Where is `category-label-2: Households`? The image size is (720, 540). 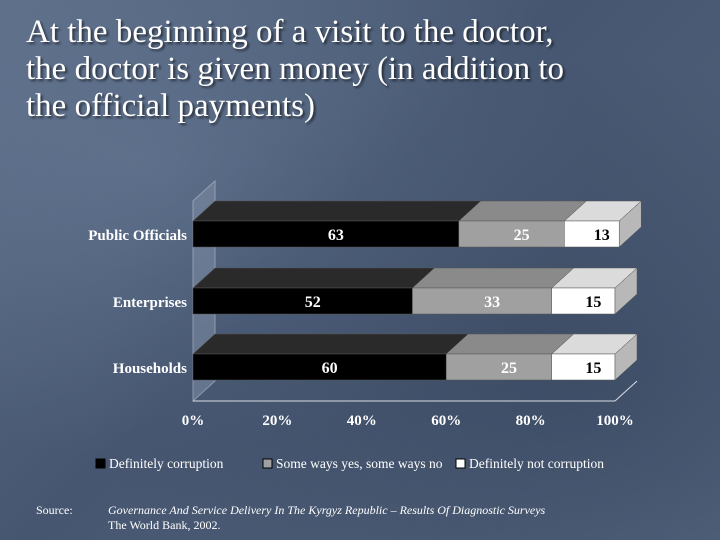 category-label-2: Households is located at coordinates (150, 369).